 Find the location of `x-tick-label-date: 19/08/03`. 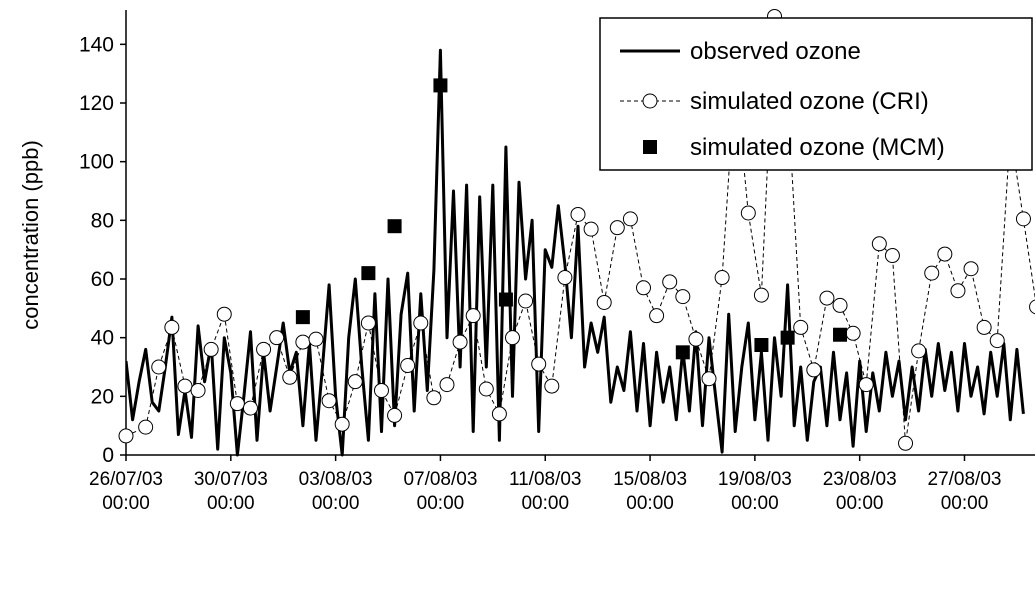

x-tick-label-date: 19/08/03 is located at coordinates (755, 479).